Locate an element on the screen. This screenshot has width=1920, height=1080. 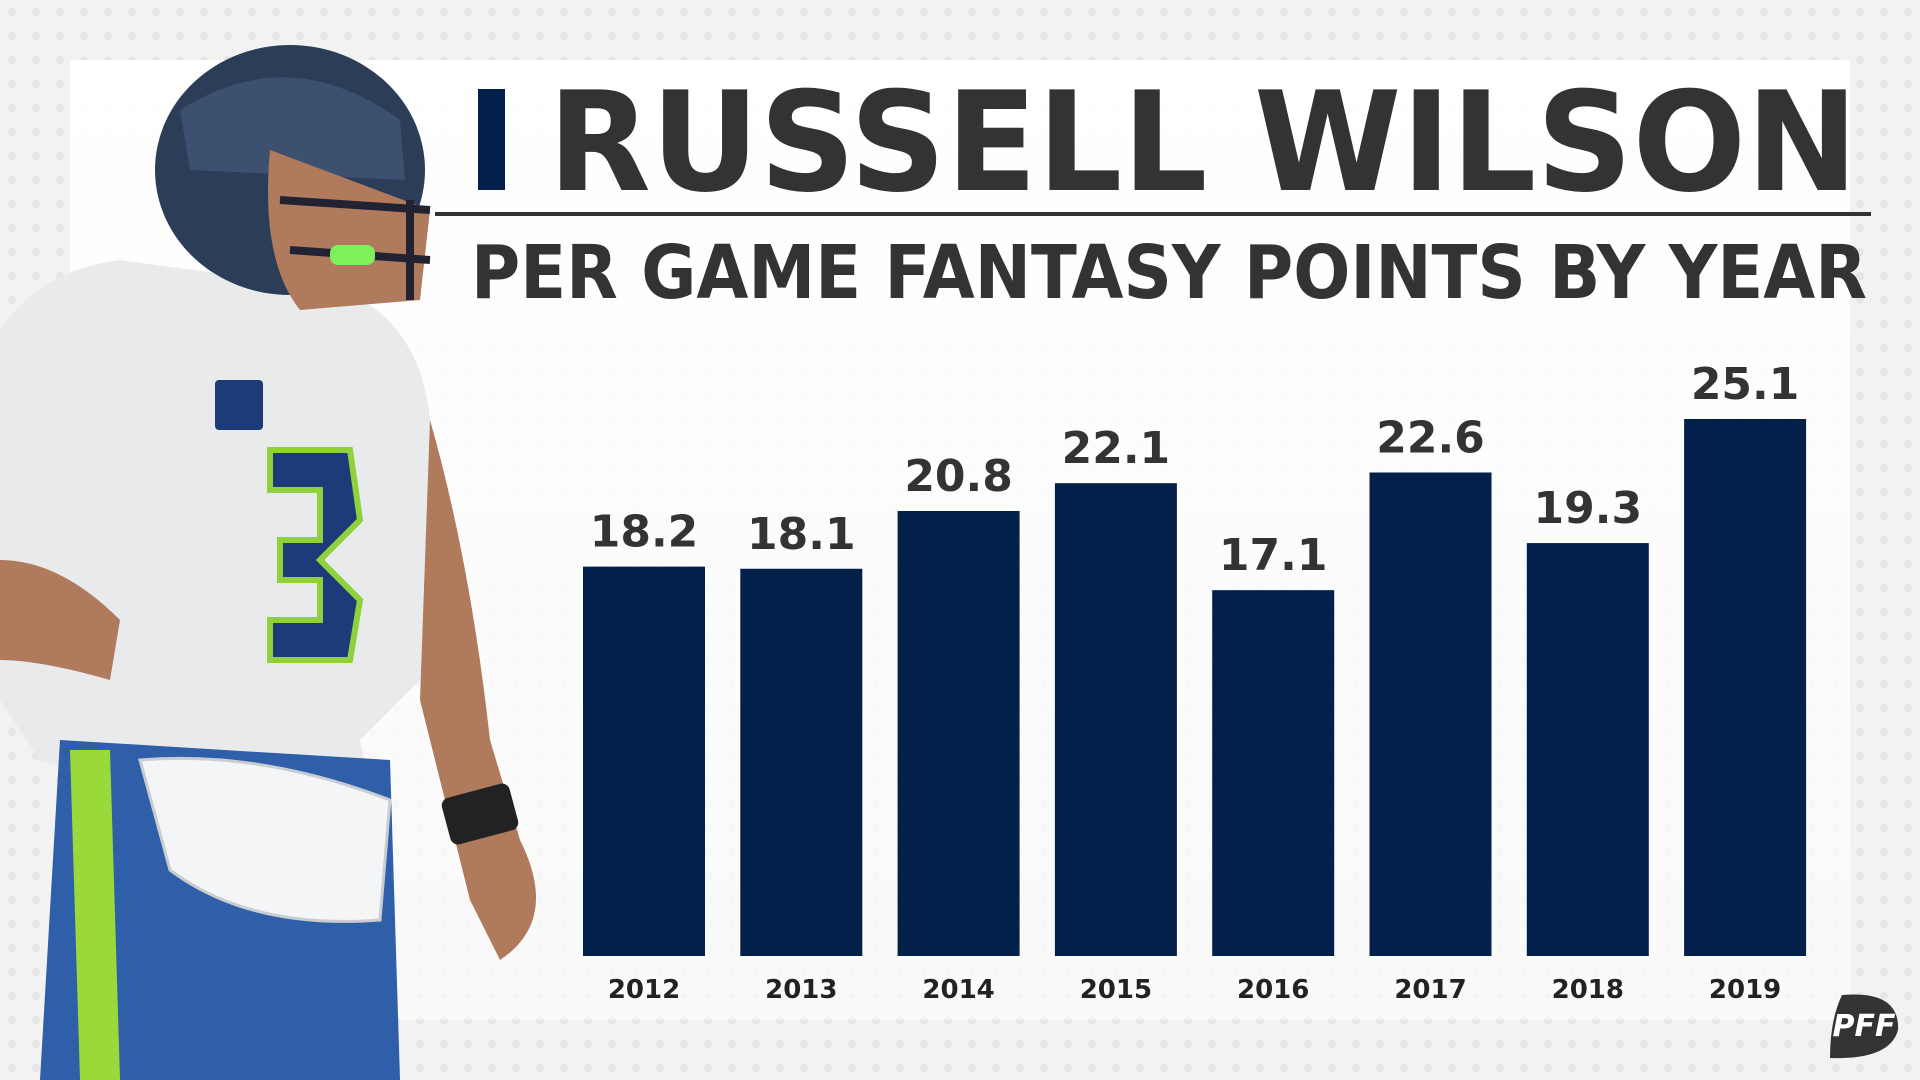
x-tick-label: 2015 is located at coordinates (1116, 990).